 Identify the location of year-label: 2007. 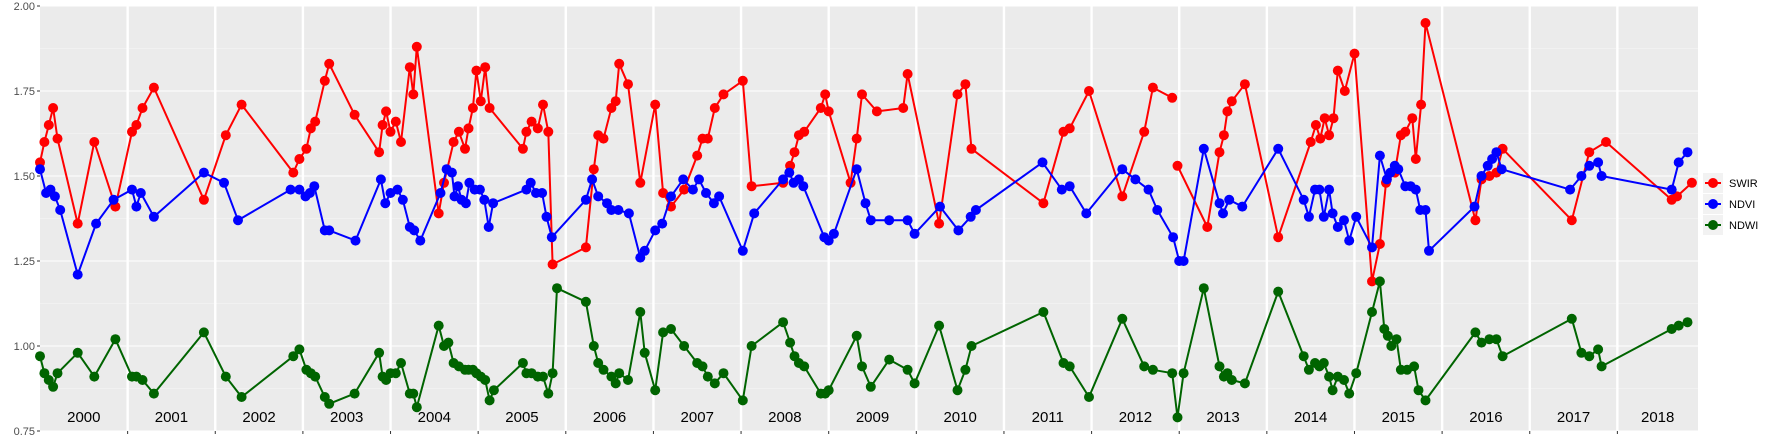
(697, 417).